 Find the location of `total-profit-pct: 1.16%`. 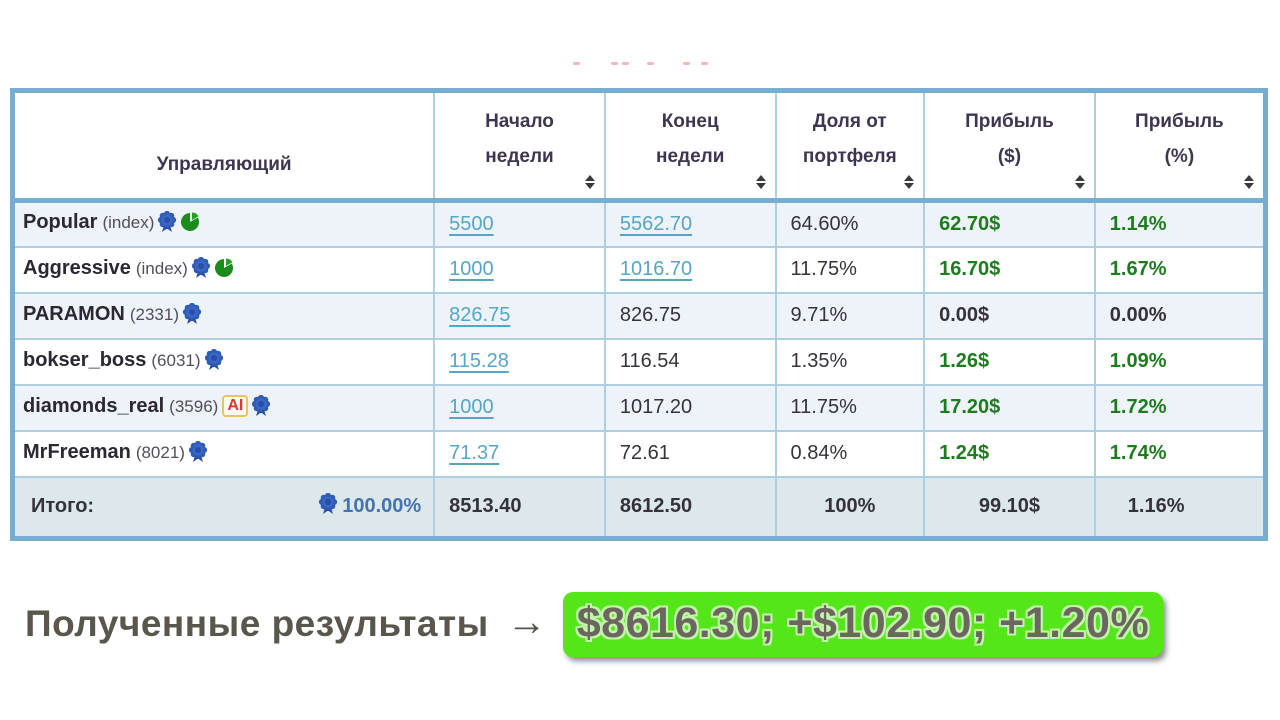

total-profit-pct: 1.16% is located at coordinates (1180, 507).